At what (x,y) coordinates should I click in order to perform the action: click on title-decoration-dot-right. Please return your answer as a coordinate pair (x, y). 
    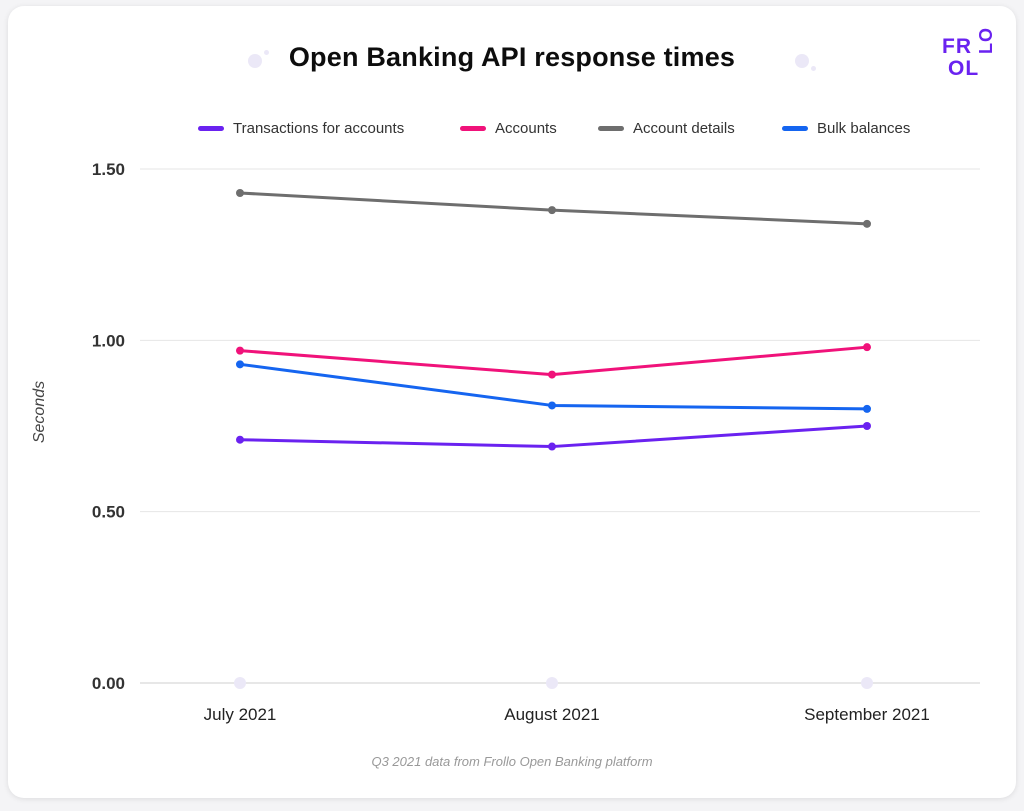
    Looking at the image, I should click on (802, 61).